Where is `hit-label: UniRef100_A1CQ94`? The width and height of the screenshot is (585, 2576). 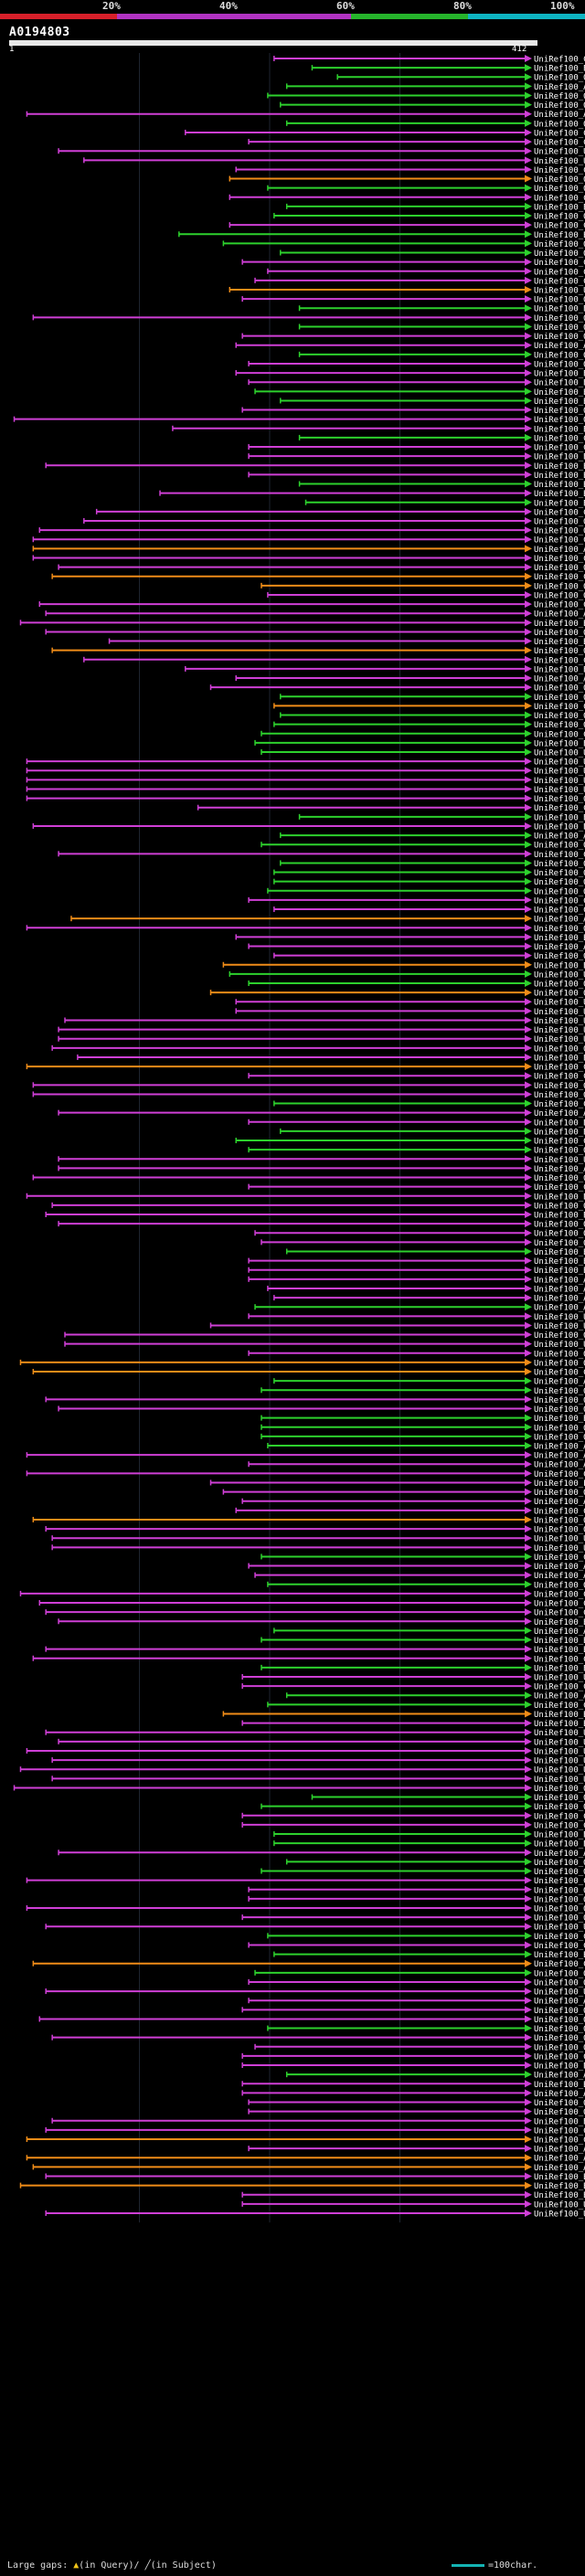 hit-label: UniRef100_A1CQ94 is located at coordinates (560, 2150).